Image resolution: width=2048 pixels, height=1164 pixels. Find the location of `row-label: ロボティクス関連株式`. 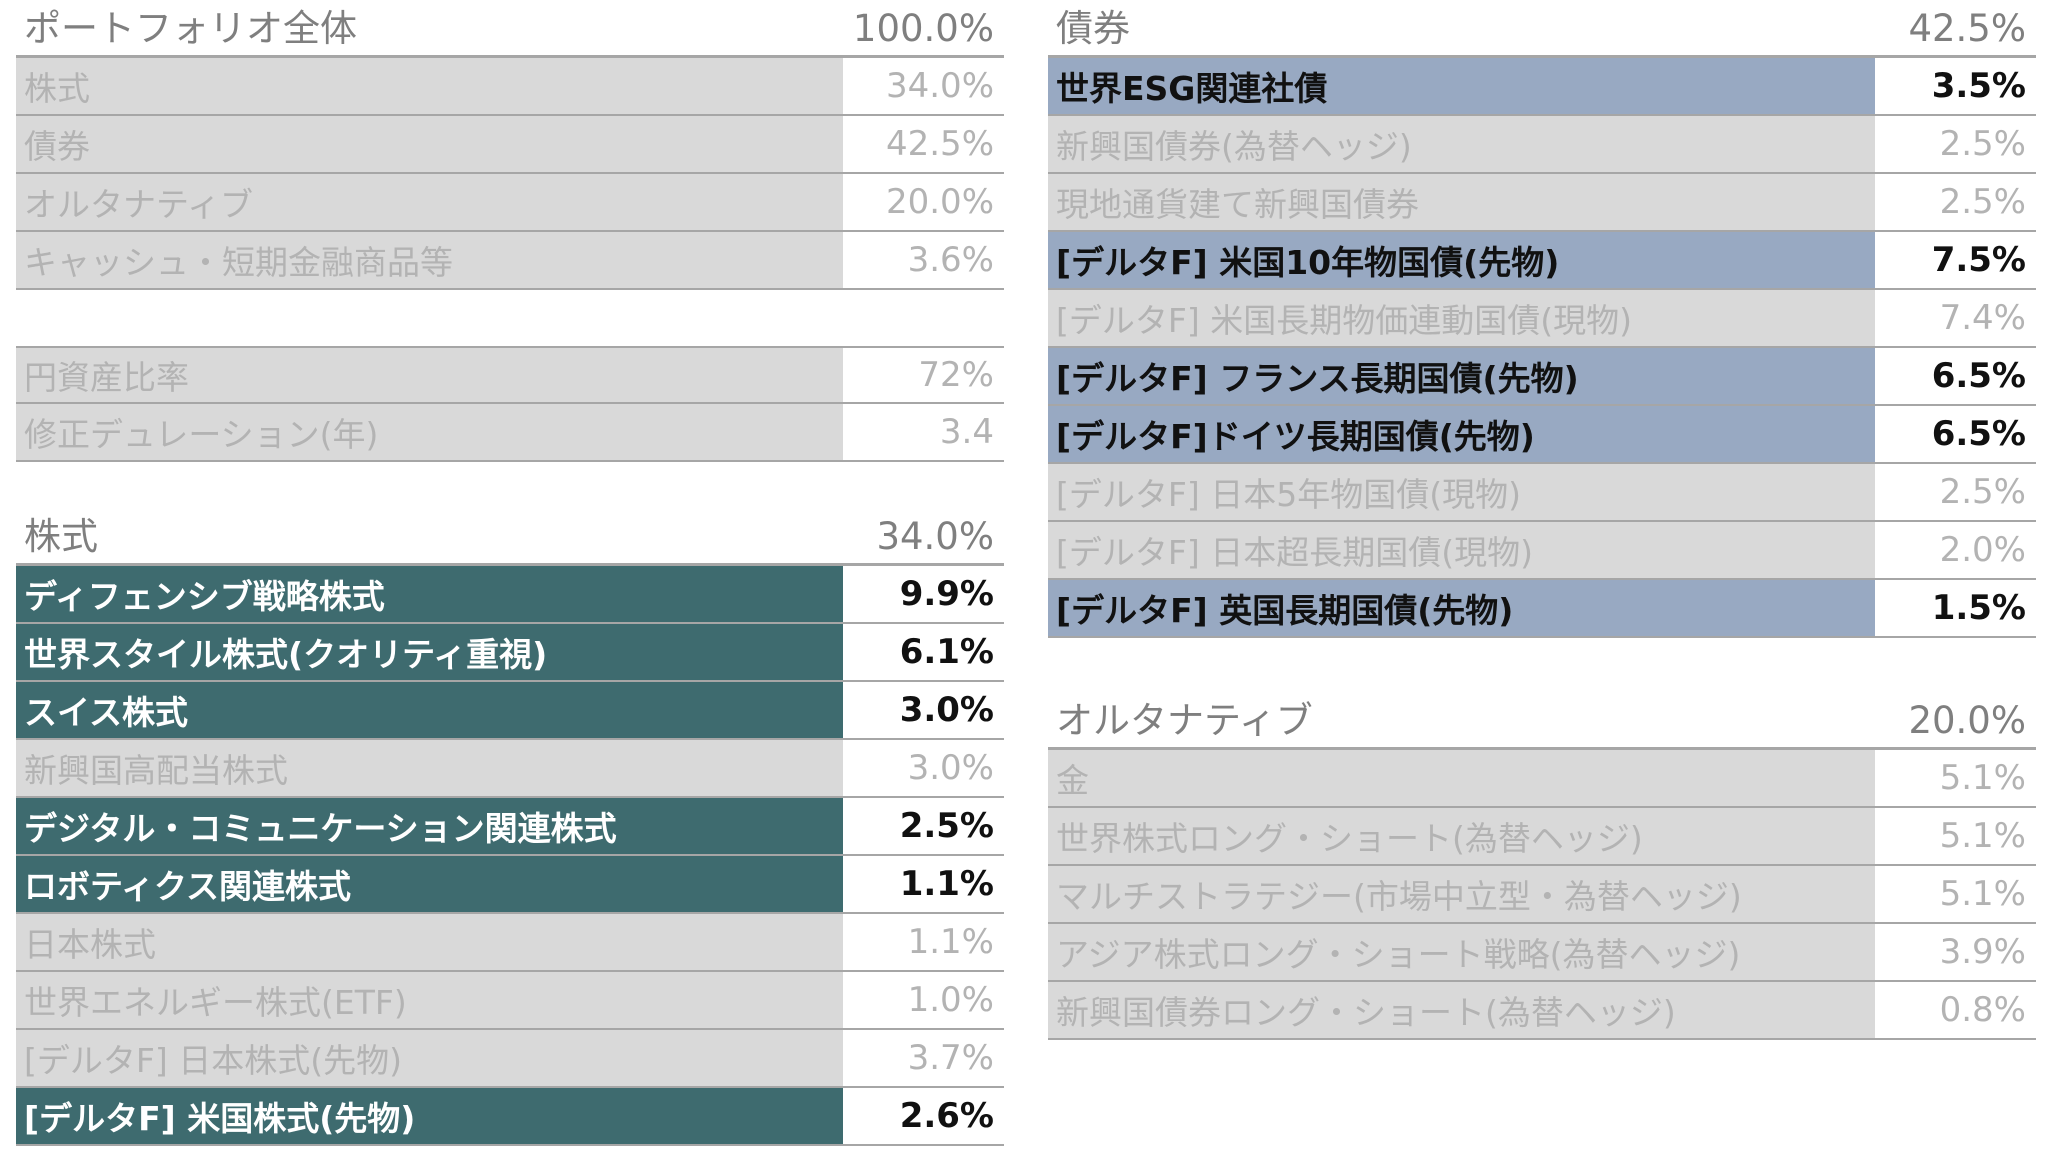

row-label: ロボティクス関連株式 is located at coordinates (429, 884).